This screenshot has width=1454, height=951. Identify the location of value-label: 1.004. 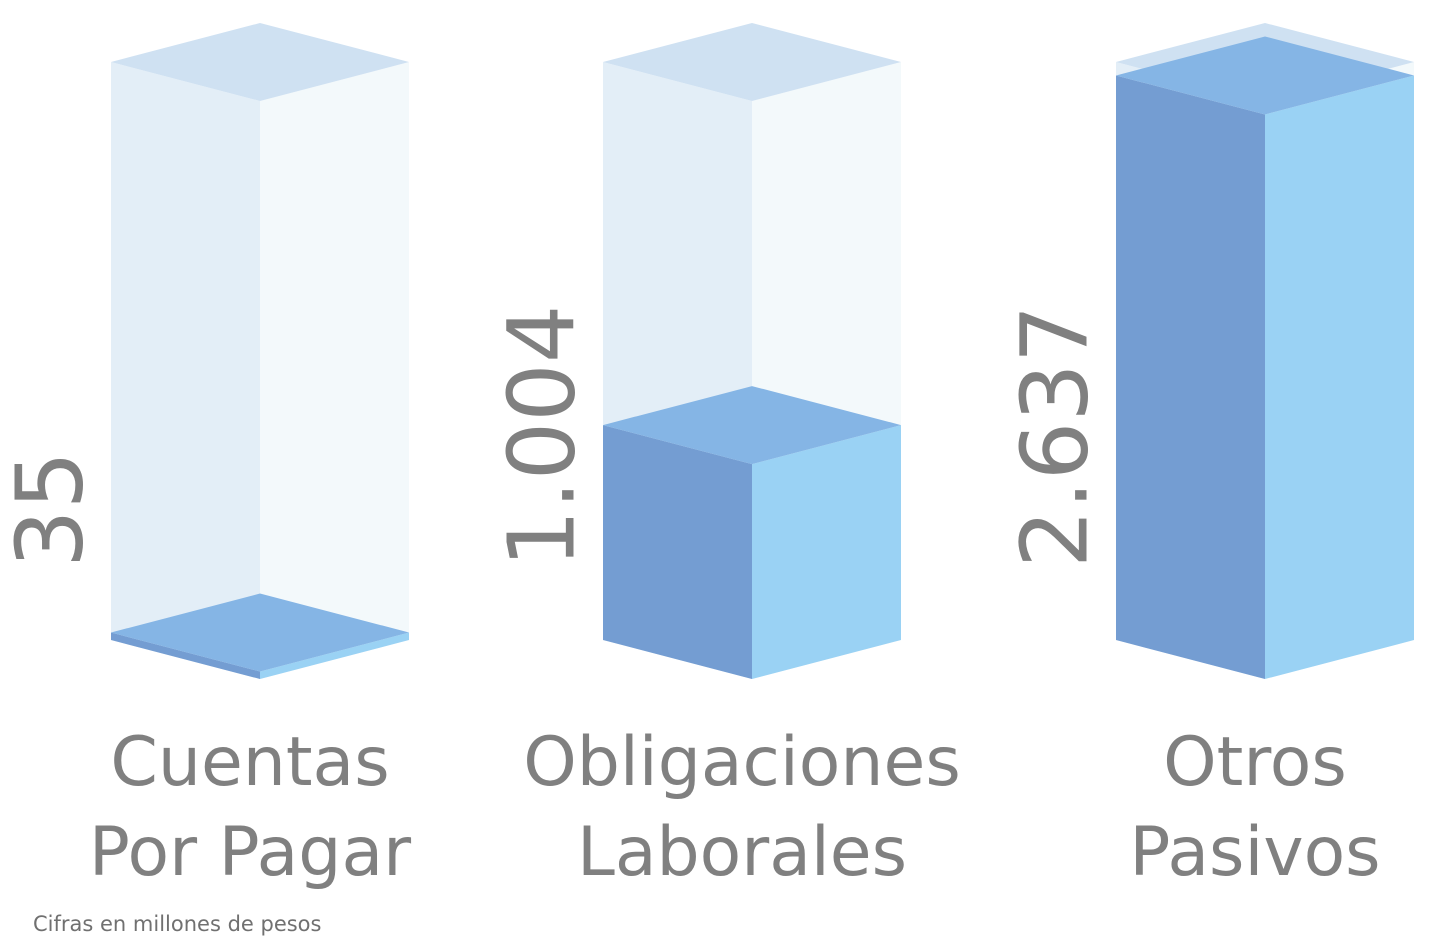
(541, 436).